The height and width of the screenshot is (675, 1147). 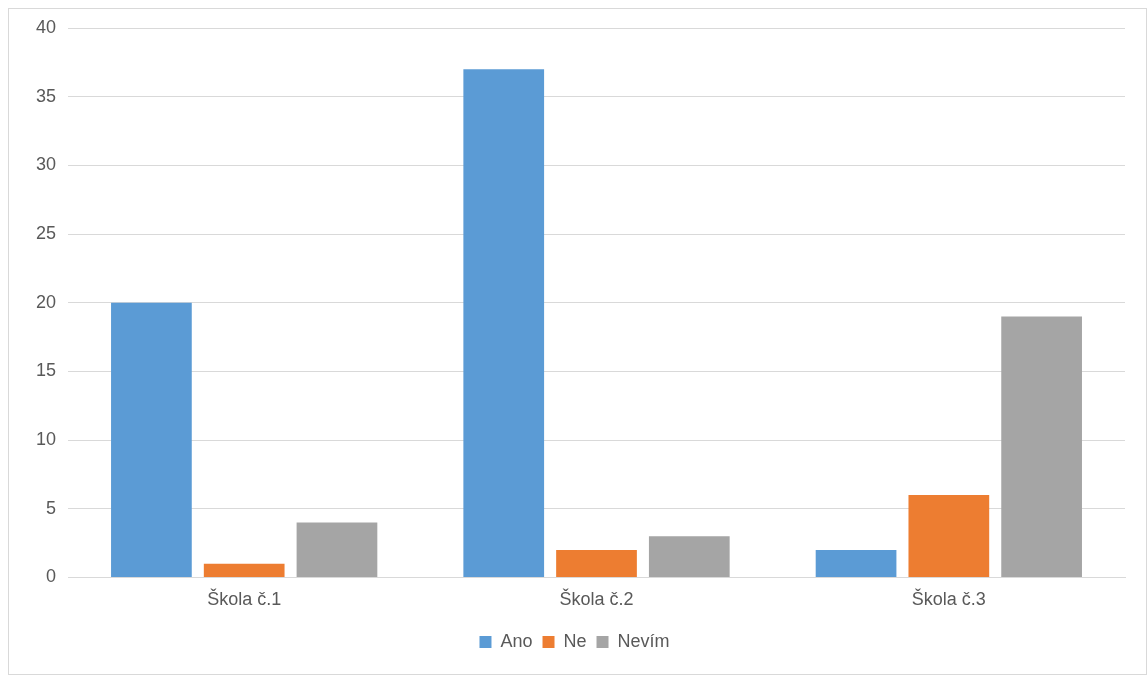 I want to click on y-tick-label: 15, so click(x=46, y=370).